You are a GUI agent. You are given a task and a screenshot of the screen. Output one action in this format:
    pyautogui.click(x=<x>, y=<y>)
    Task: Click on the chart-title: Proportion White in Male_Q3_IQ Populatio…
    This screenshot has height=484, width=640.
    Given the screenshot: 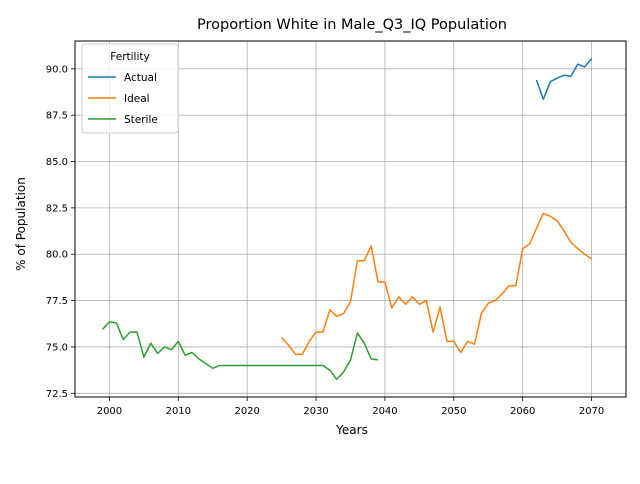 What is the action you would take?
    pyautogui.click(x=352, y=25)
    